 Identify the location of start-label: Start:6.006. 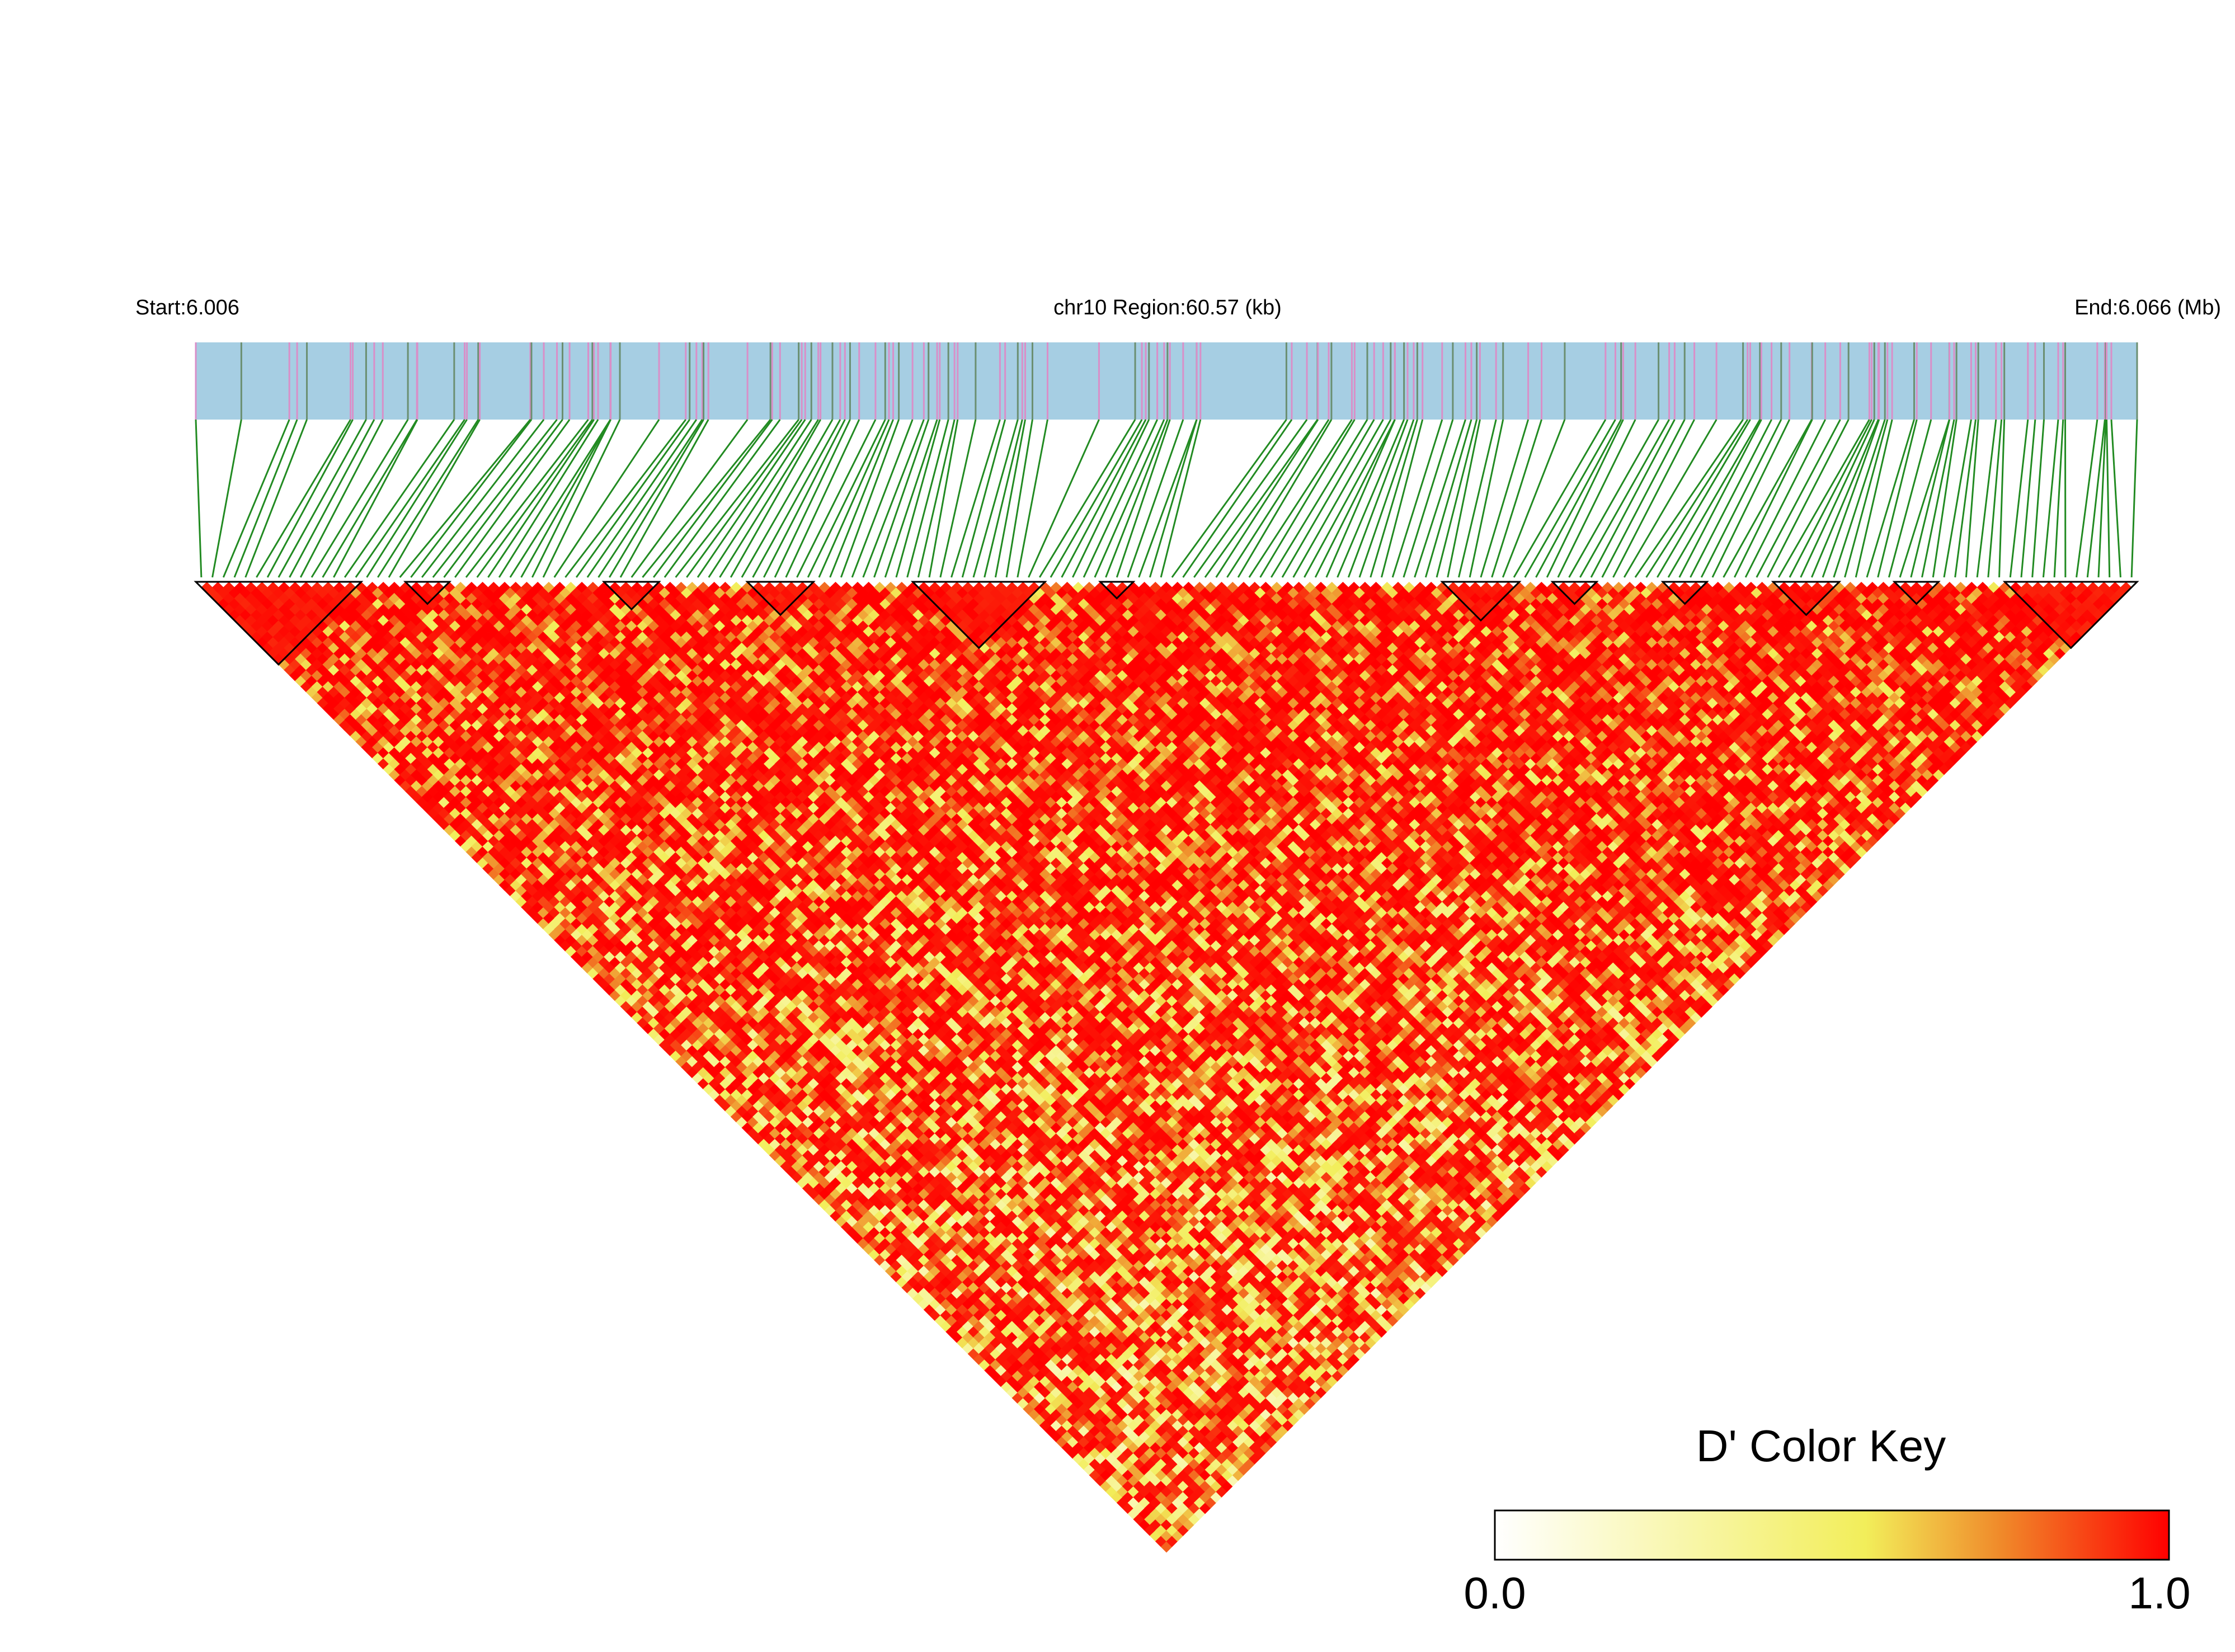
(187, 308).